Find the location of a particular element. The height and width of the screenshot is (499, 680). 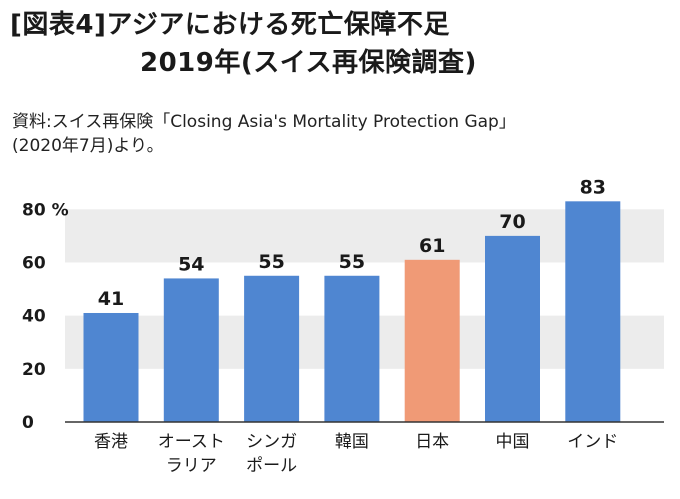

y-tick-label: 20 is located at coordinates (34, 370).